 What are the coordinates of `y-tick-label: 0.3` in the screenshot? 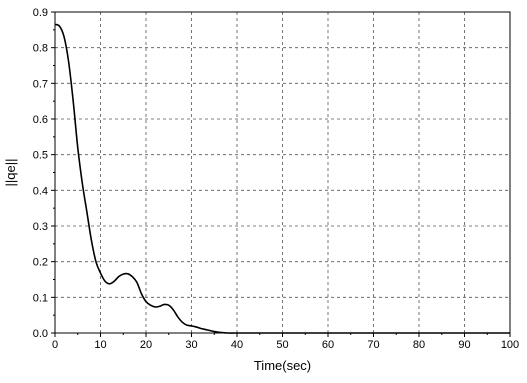 It's located at (40, 227).